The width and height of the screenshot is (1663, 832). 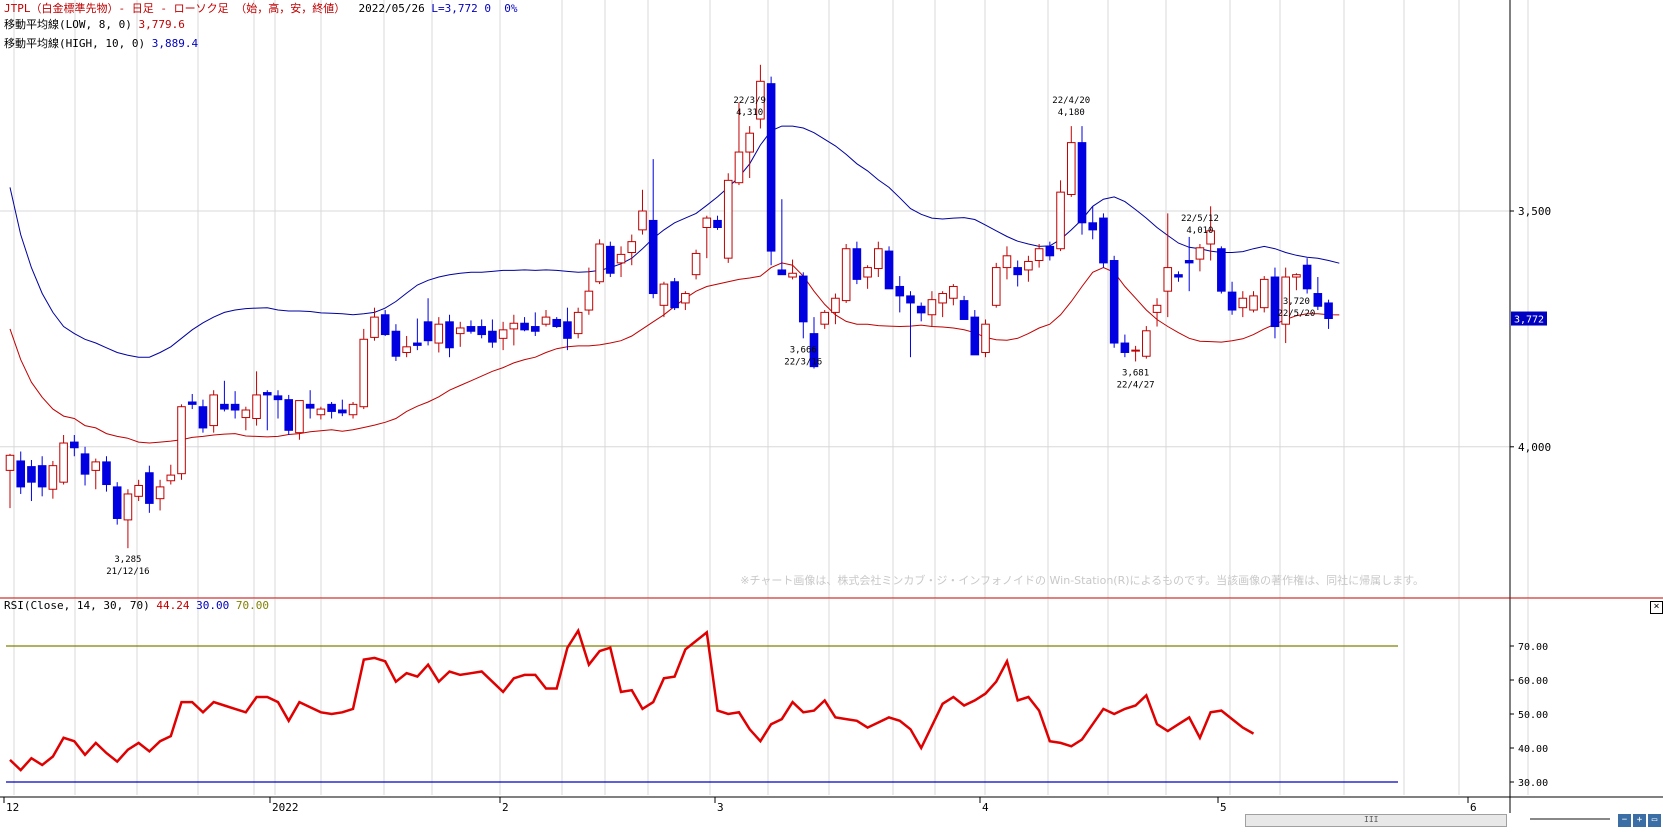 I want to click on rsi-y-tick-label: 40.00, so click(x=1533, y=749).